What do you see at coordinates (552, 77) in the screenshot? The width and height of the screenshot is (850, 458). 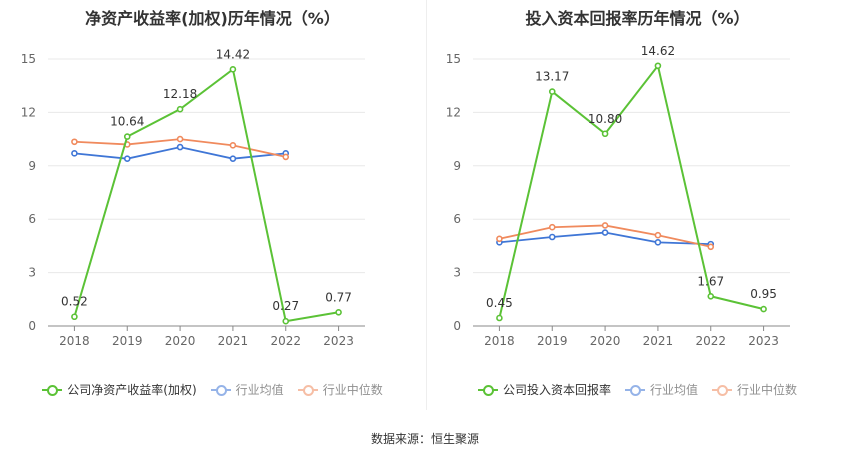 I see `data-label: 13.17` at bounding box center [552, 77].